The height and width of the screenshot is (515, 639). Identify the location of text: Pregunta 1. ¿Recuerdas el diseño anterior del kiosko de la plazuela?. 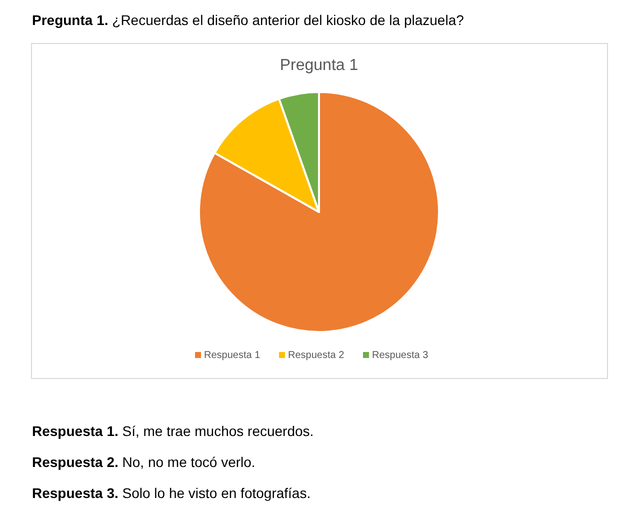
(248, 20).